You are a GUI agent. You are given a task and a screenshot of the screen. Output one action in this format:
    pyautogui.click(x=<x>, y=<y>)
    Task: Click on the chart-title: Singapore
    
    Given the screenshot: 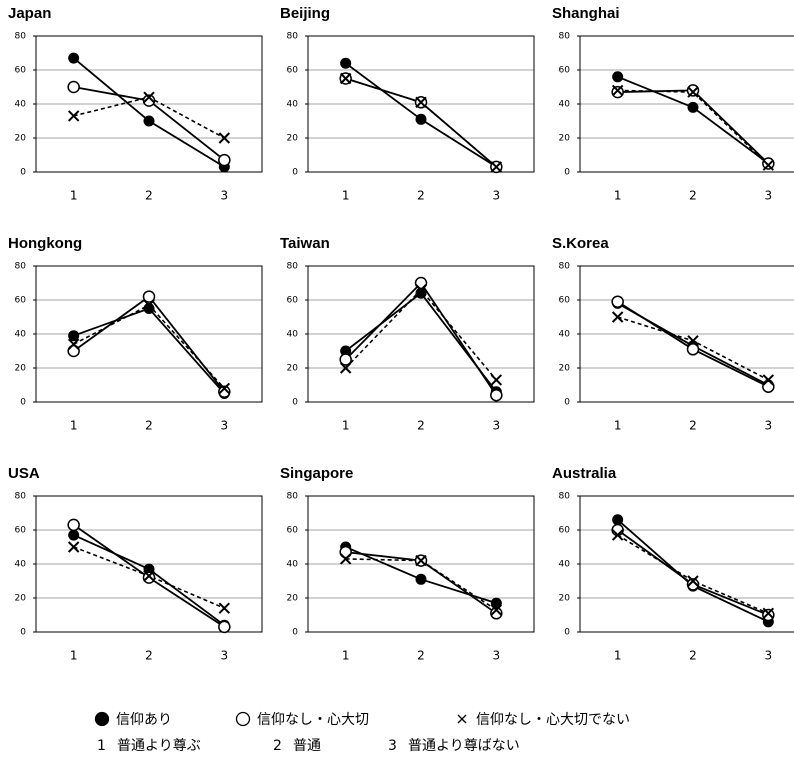 What is the action you would take?
    pyautogui.click(x=316, y=473)
    